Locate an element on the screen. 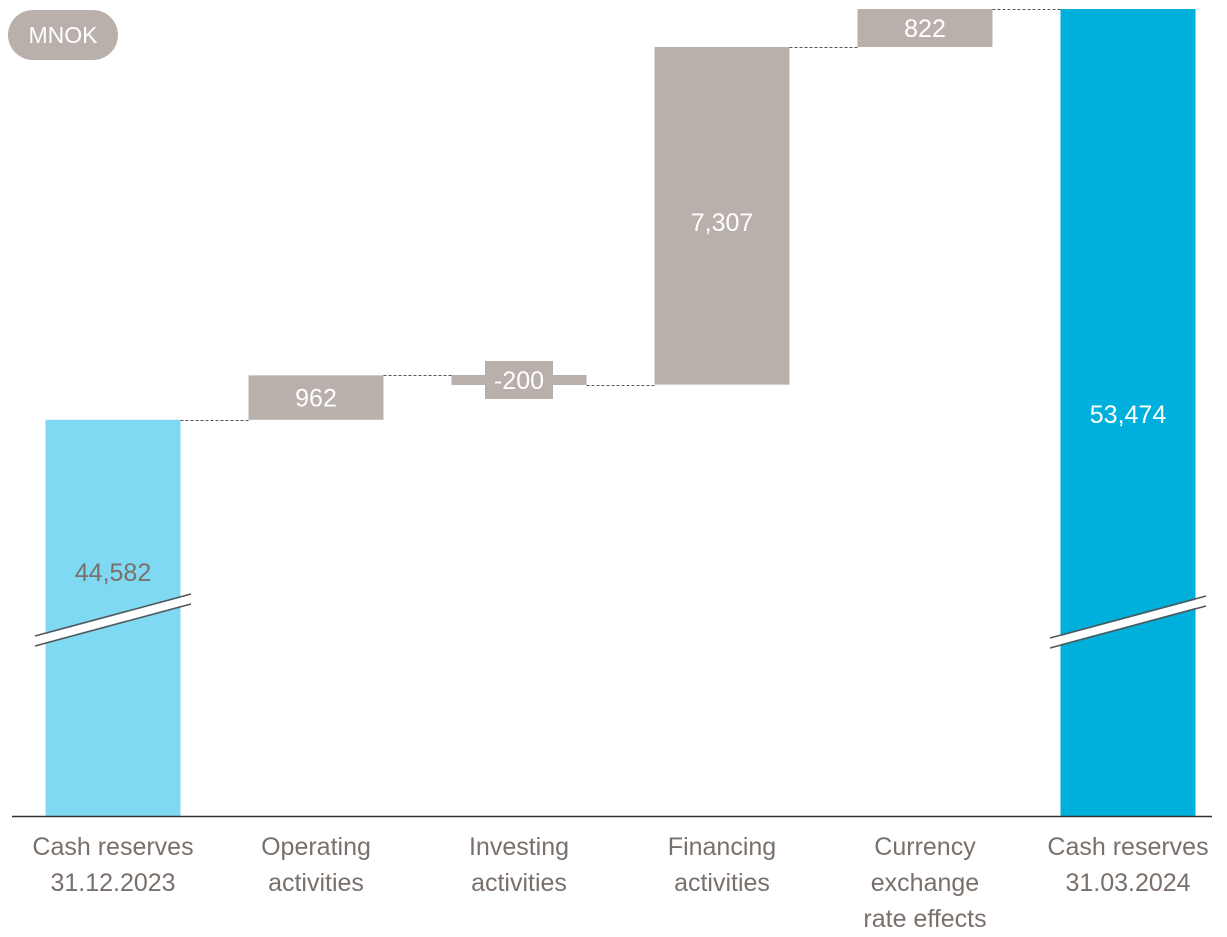 Image resolution: width=1227 pixels, height=937 pixels. value-label-investing: -200 is located at coordinates (519, 381).